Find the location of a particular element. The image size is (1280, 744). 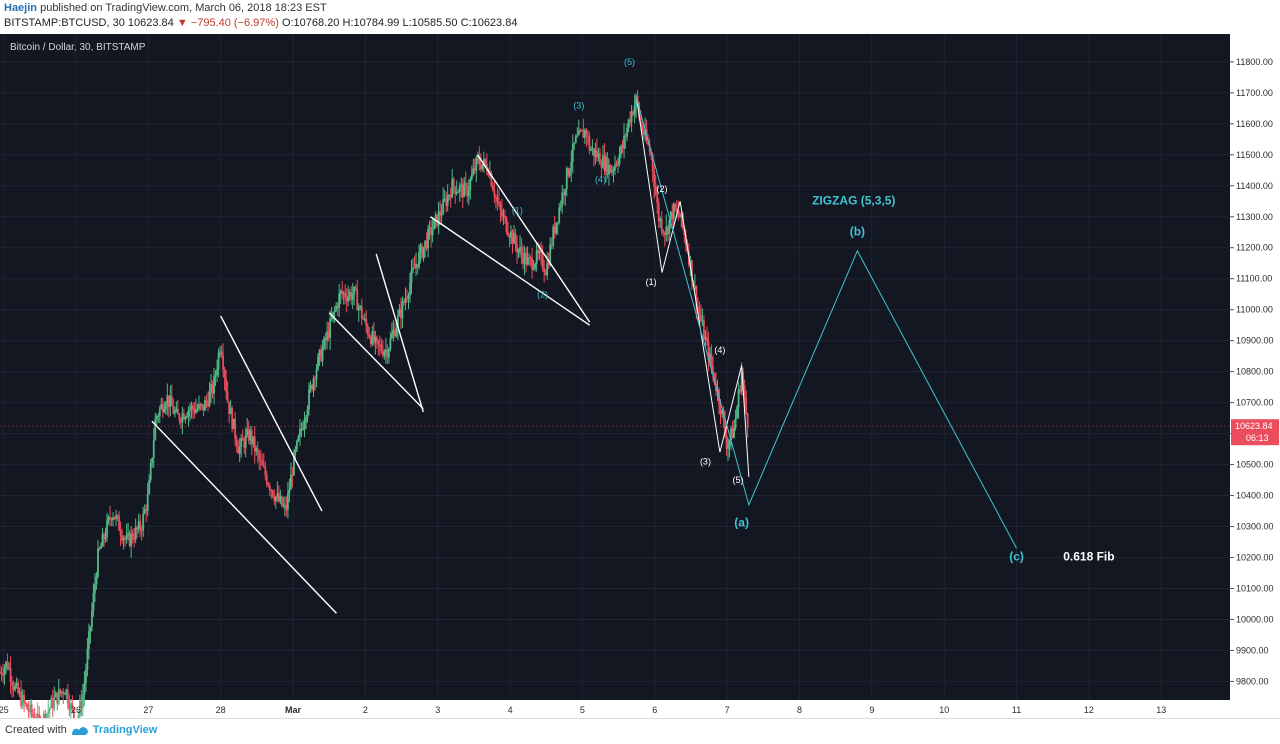

author-name: Haejin is located at coordinates (21, 8).